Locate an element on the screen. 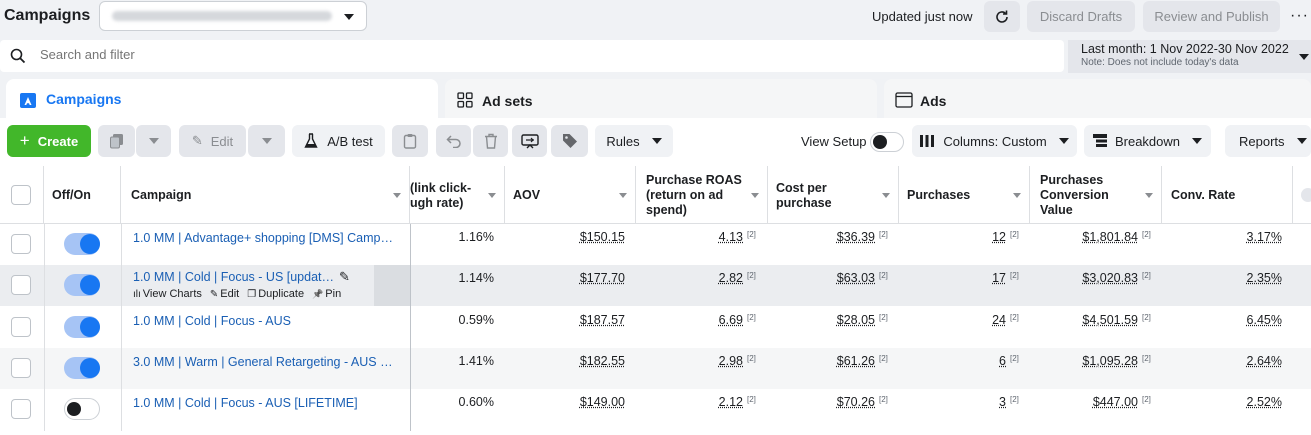  clipboard-button is located at coordinates (410, 141).